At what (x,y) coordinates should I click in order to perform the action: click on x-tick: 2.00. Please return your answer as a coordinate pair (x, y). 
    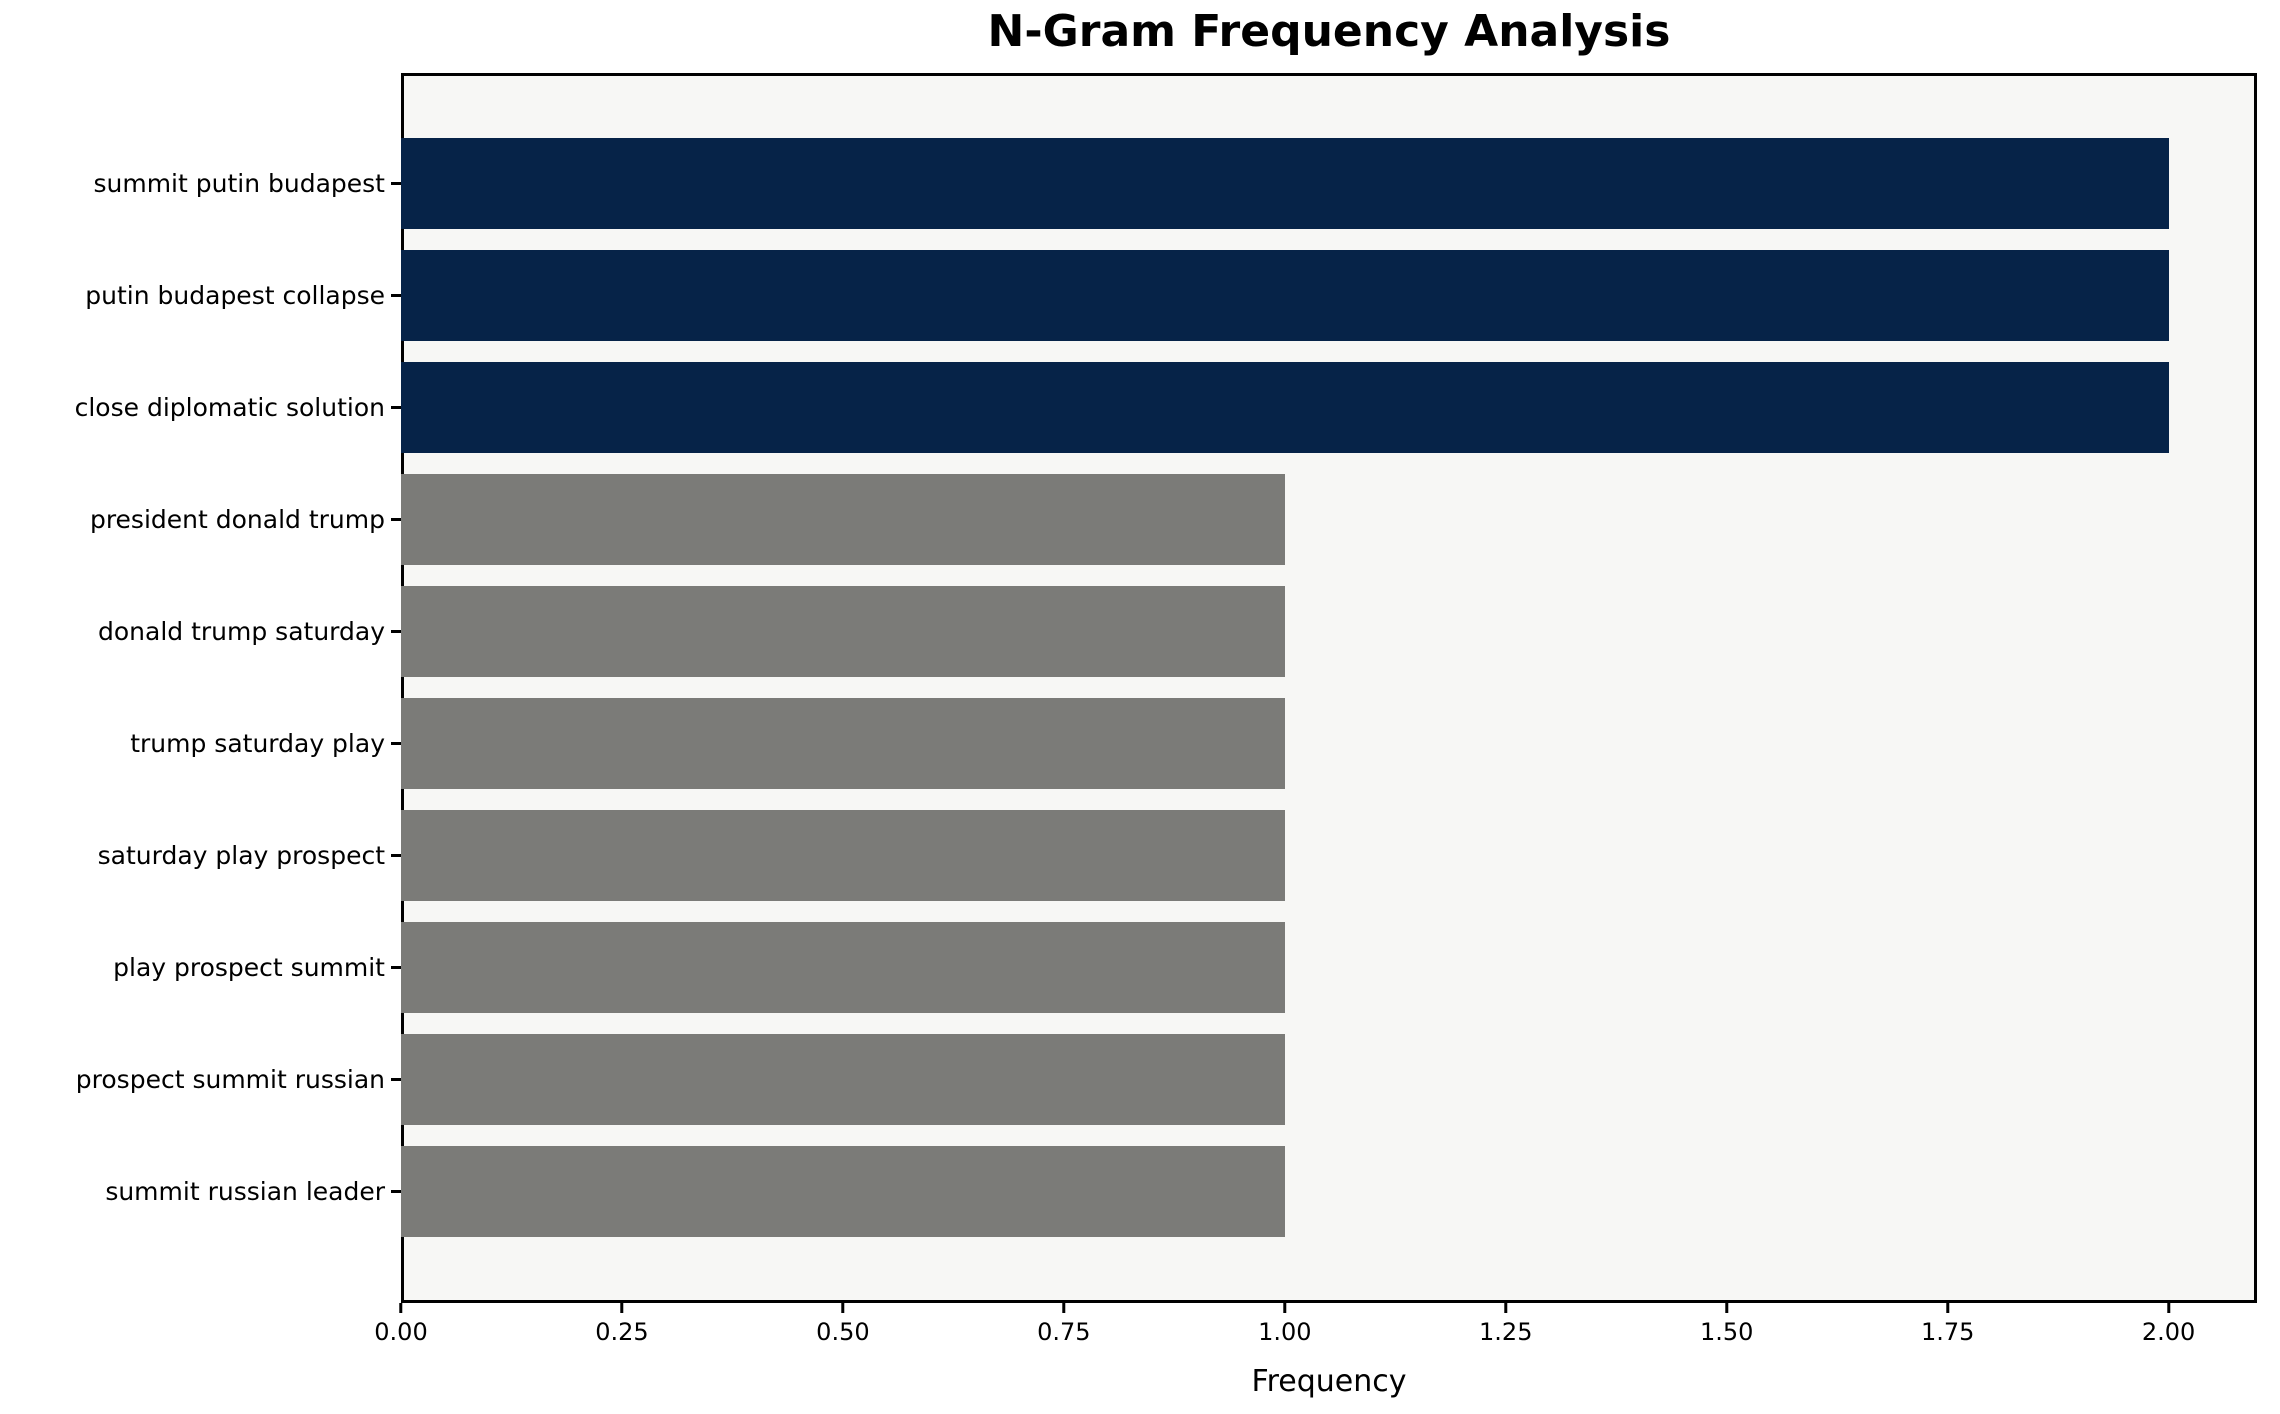
    Looking at the image, I should click on (2168, 1324).